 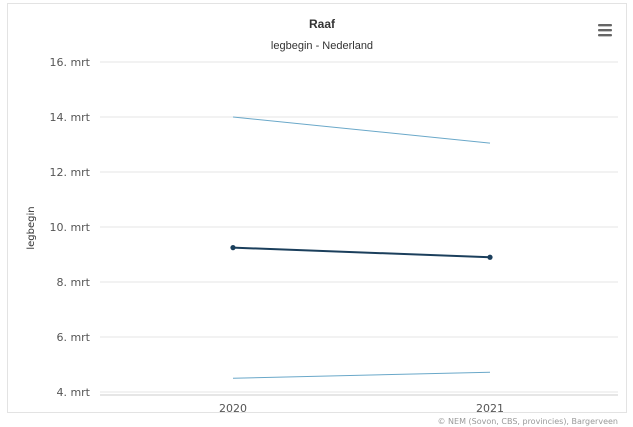 What do you see at coordinates (361, 408) in the screenshot?
I see `x-axis-ticks: 2020 2021` at bounding box center [361, 408].